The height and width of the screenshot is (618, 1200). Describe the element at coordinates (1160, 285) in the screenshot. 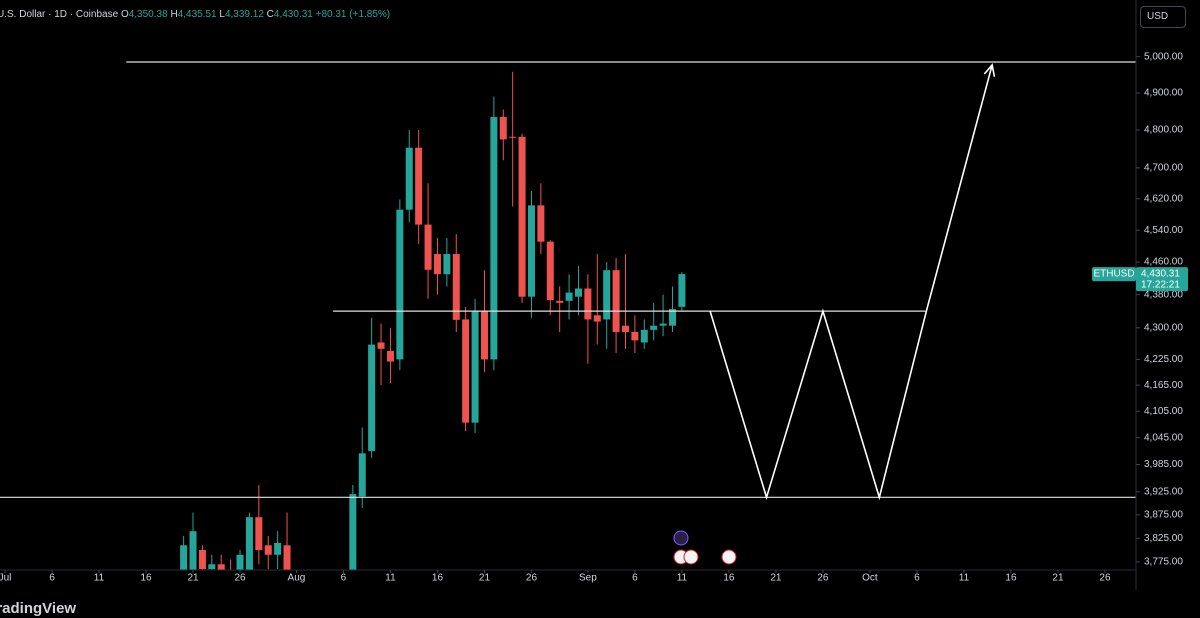

I see `countdown-text: 17:22:21` at that location.